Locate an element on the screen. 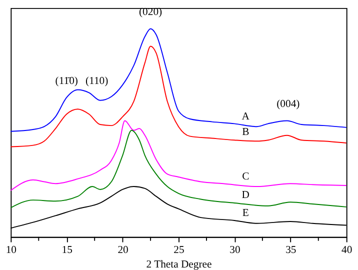  x-axis-title: 2 Theta Degree is located at coordinates (179, 264).